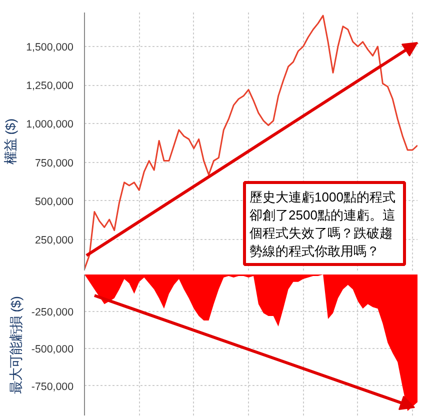 The image size is (431, 417). Describe the element at coordinates (321, 233) in the screenshot. I see `annotation: 個程式失效了嗎？跌破趨` at that location.